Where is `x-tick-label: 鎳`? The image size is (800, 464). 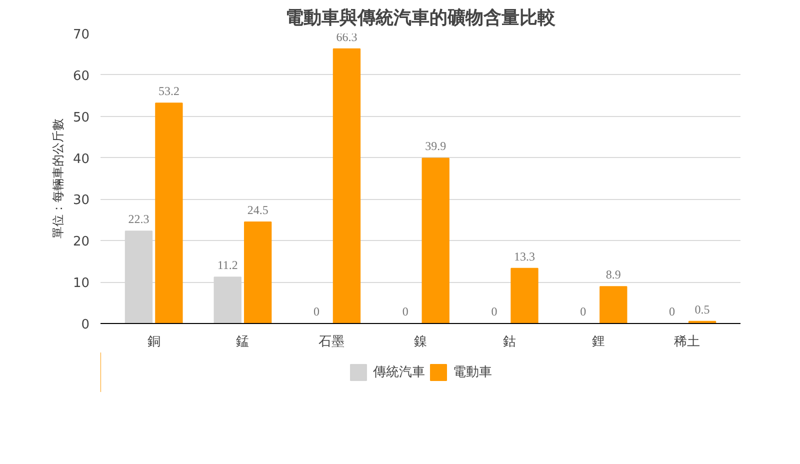
x-tick-label: 鎳 is located at coordinates (420, 342).